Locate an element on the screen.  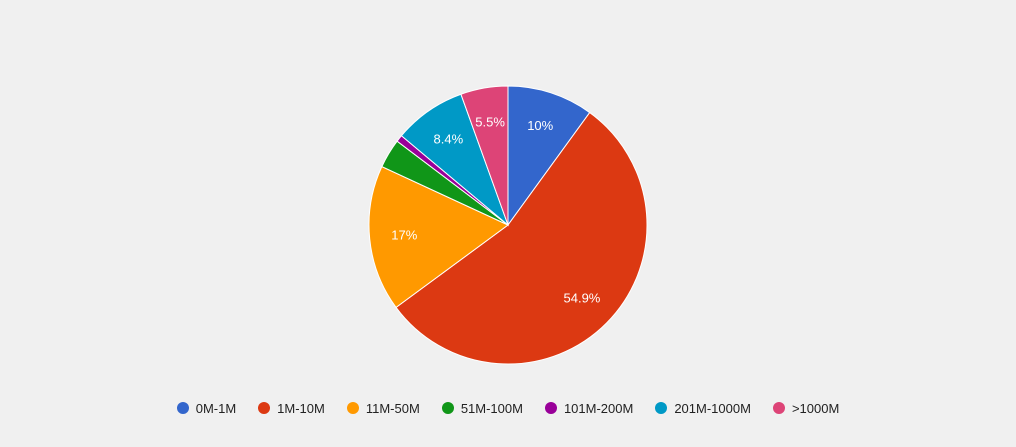
legend-item-101m-200m: 101M-200M is located at coordinates (589, 408).